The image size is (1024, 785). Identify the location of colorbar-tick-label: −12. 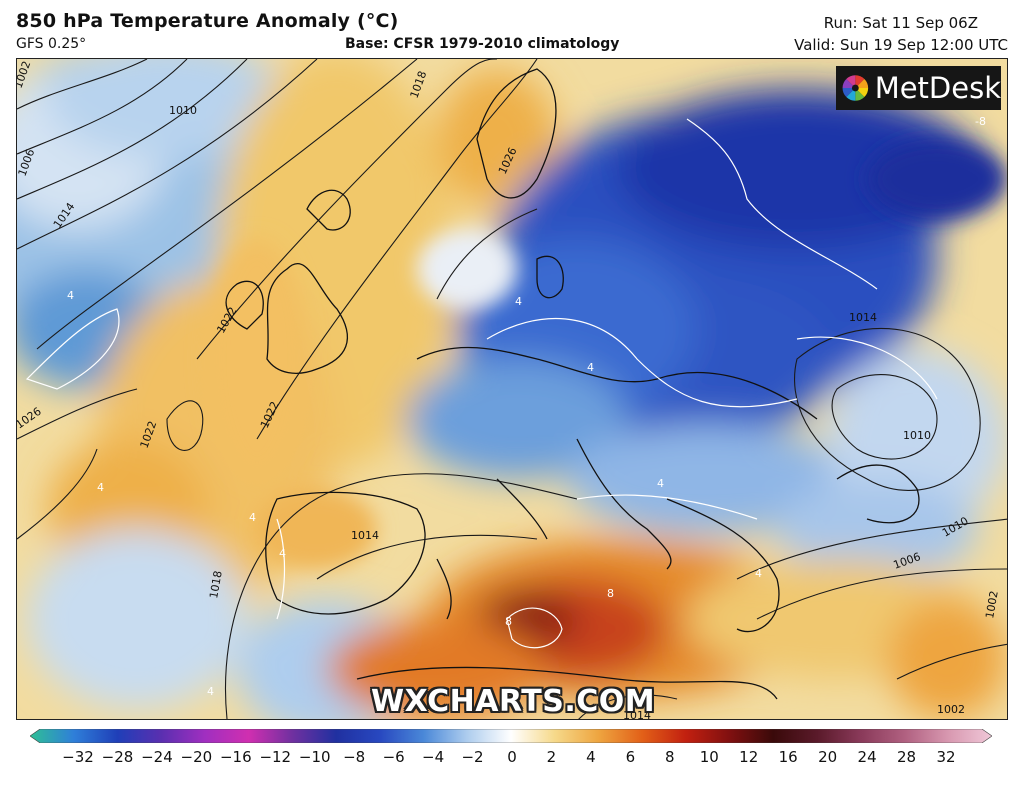
(275, 757).